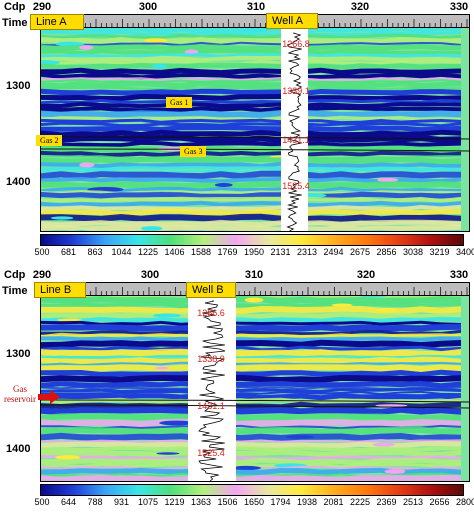  Describe the element at coordinates (201, 502) in the screenshot. I see `color-scale-value: 1363` at that location.